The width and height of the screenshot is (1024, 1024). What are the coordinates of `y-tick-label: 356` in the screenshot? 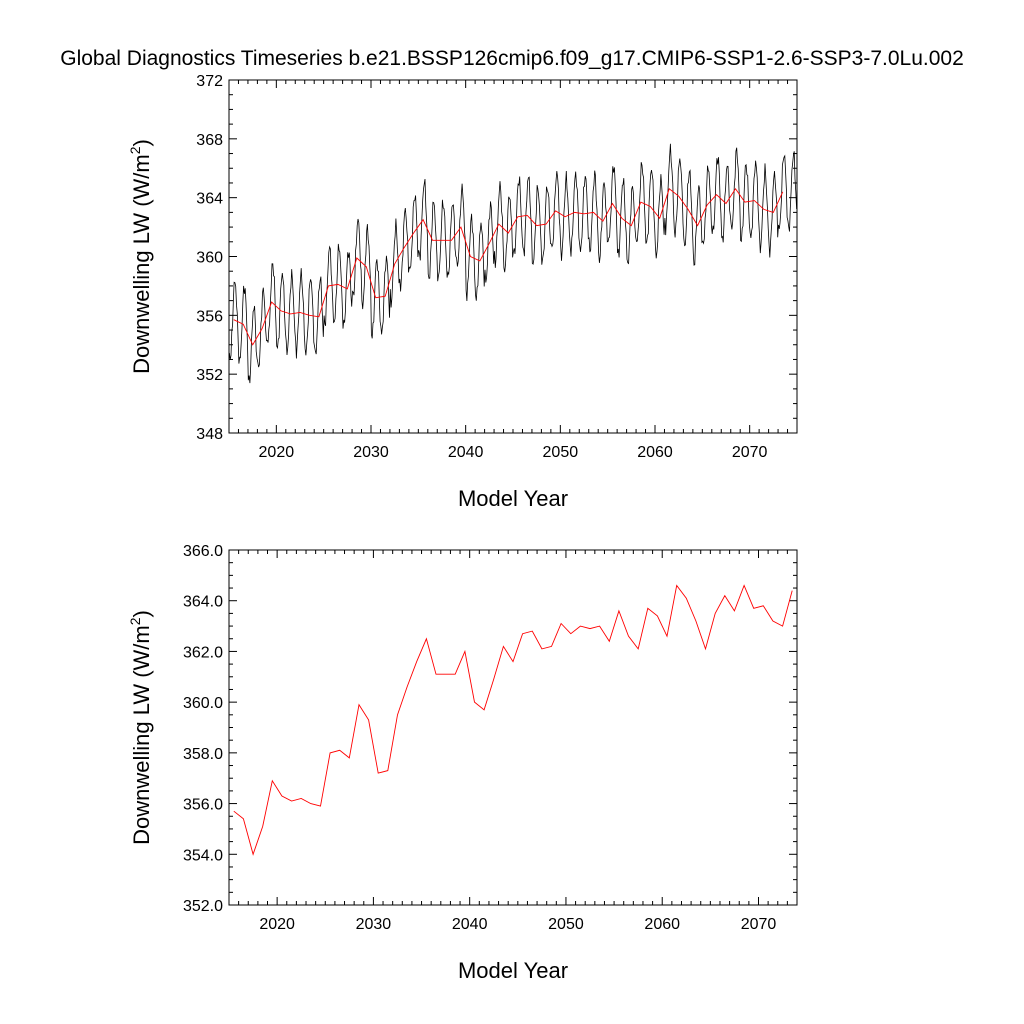 It's located at (209, 316).